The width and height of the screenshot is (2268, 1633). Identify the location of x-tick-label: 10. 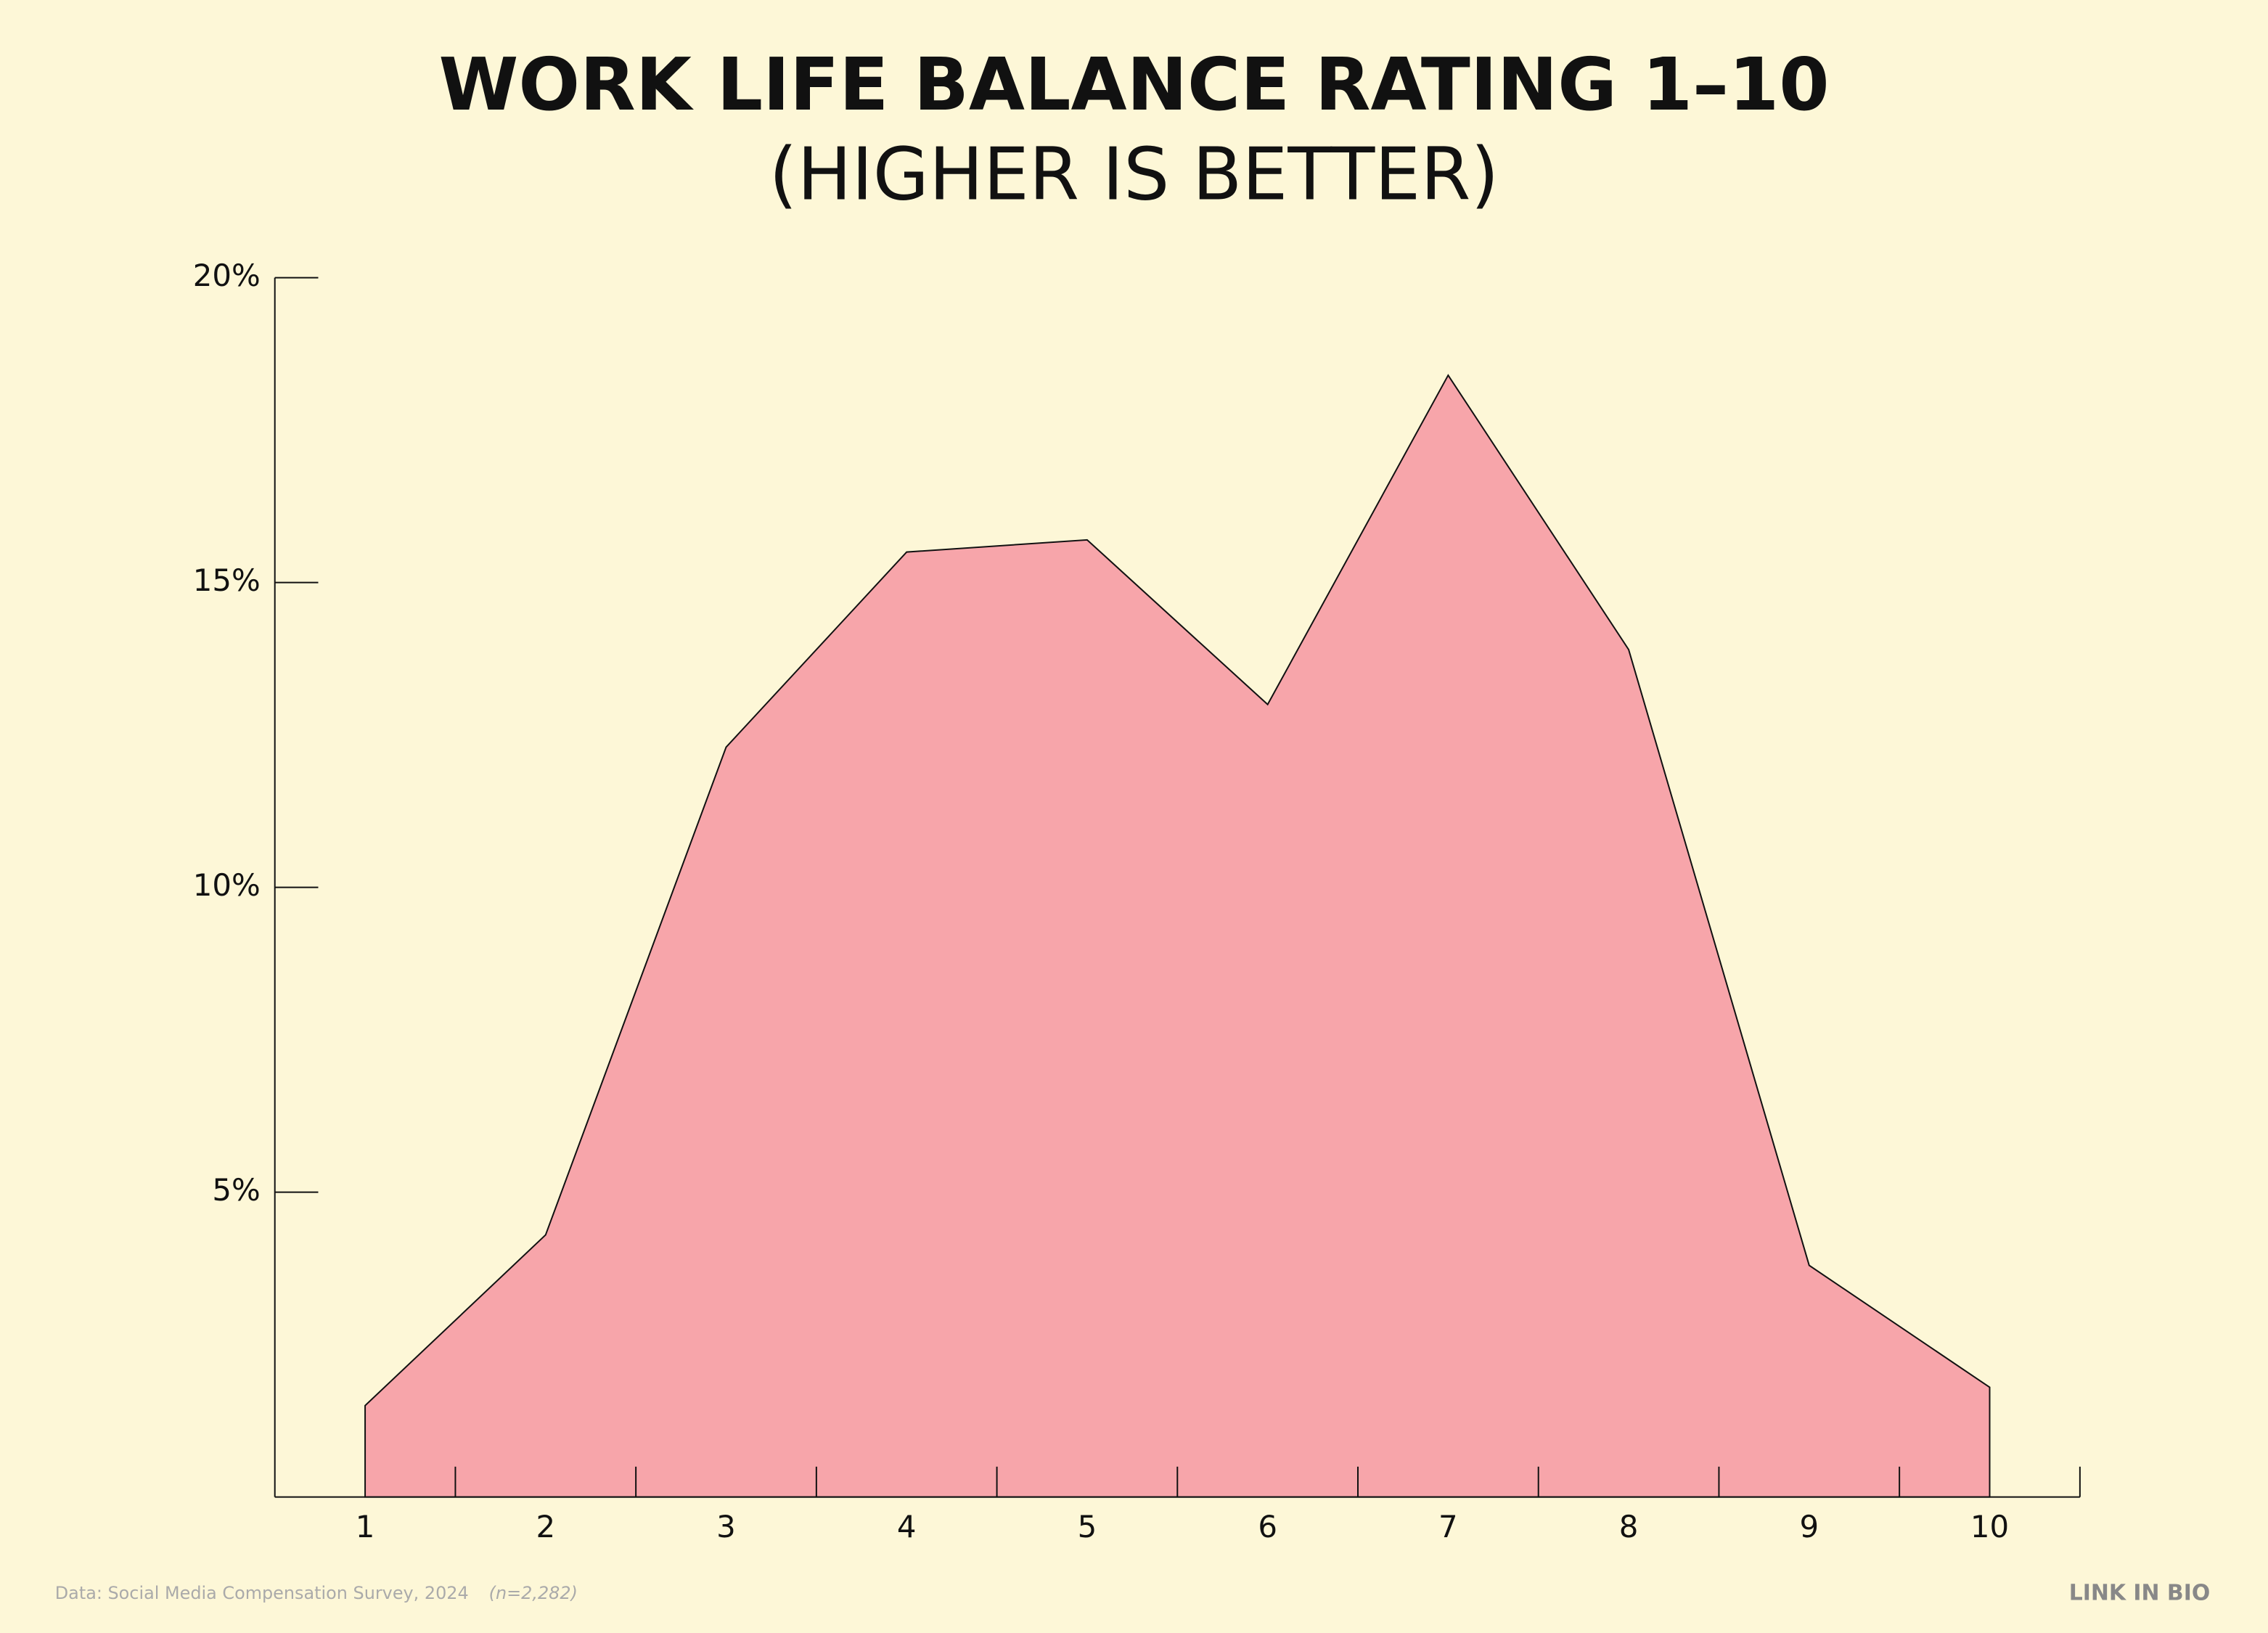
(1989, 1526).